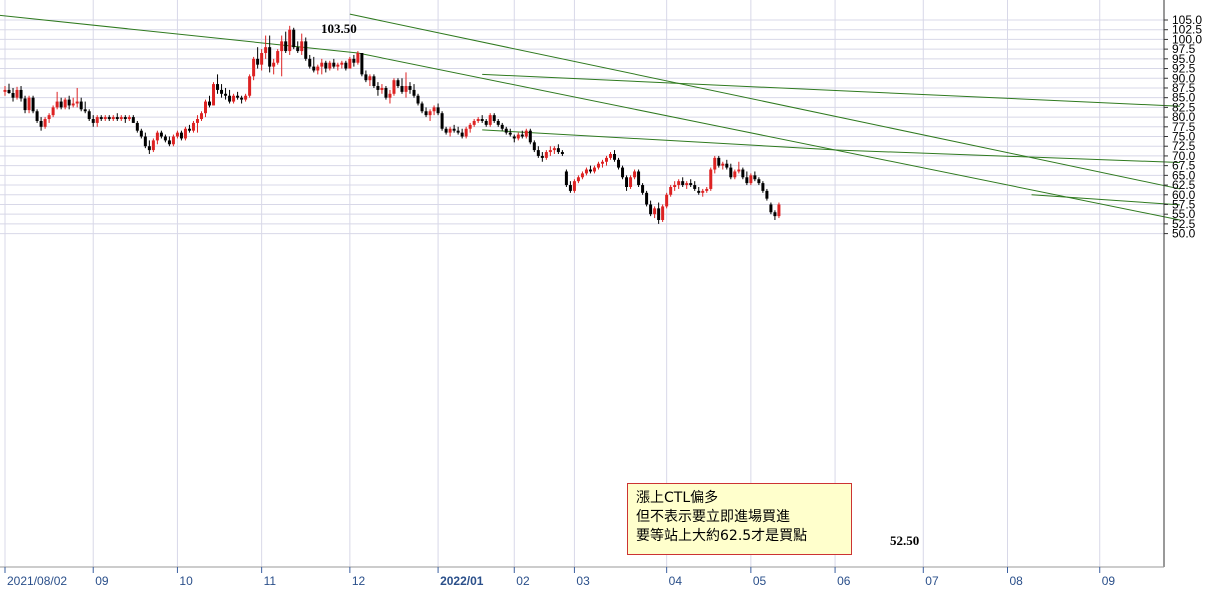 The width and height of the screenshot is (1212, 591). Describe the element at coordinates (1184, 78) in the screenshot. I see `y-tick-label: 90.0` at that location.